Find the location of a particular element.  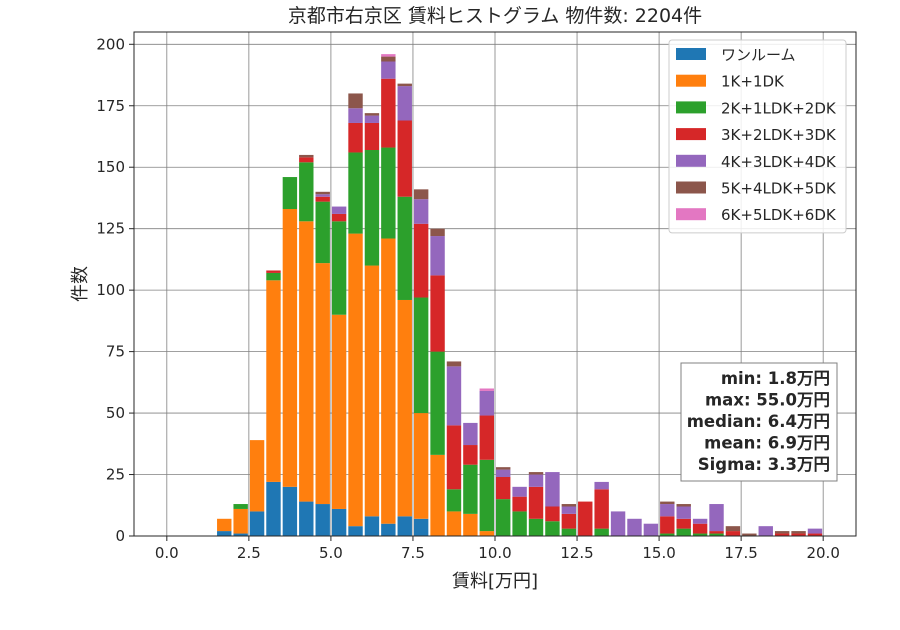

legend-box is located at coordinates (757, 136).